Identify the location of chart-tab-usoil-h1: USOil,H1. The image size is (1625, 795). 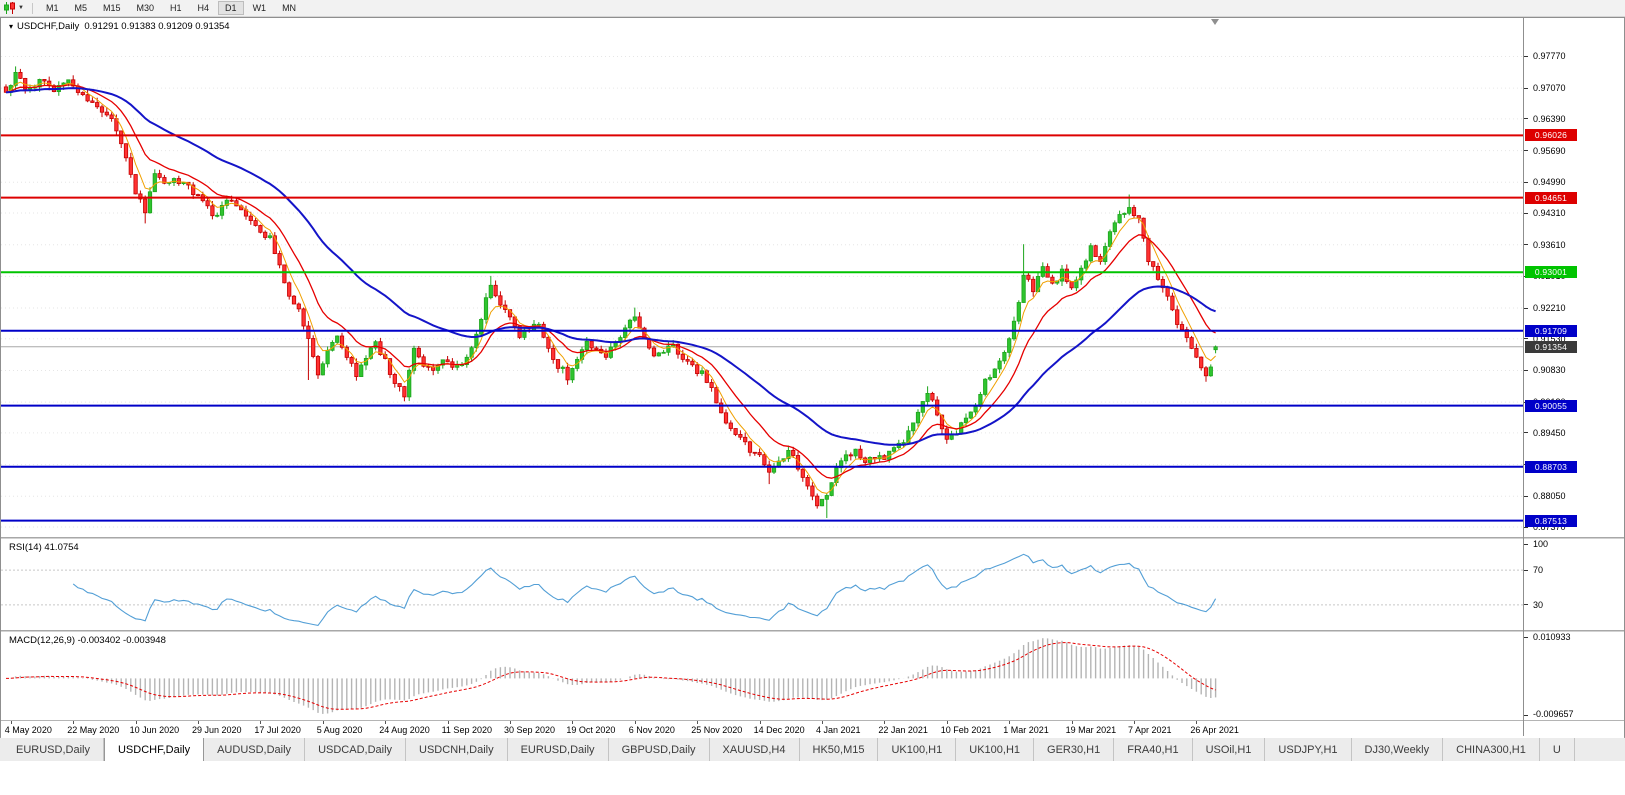
(1229, 749).